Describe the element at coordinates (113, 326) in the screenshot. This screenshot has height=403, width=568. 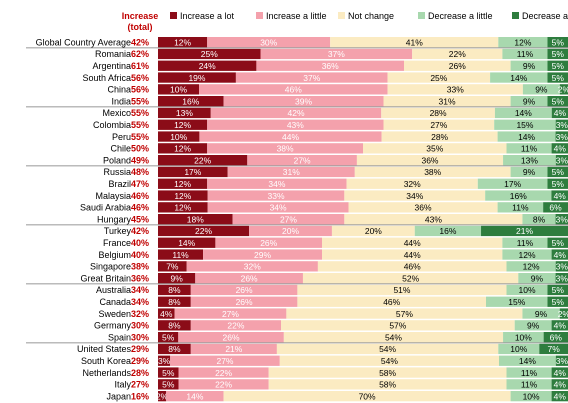
I see `country-label: Germany` at that location.